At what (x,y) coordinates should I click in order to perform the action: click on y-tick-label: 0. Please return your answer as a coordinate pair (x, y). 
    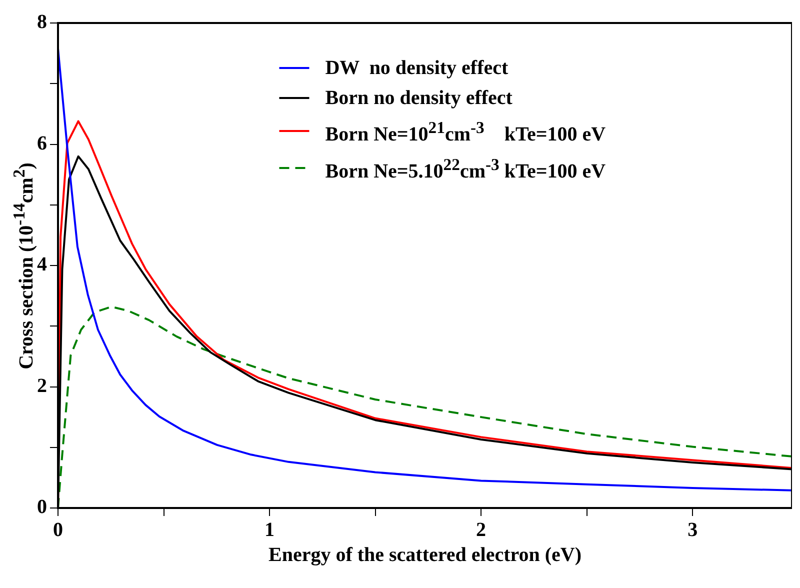
    Looking at the image, I should click on (42, 507).